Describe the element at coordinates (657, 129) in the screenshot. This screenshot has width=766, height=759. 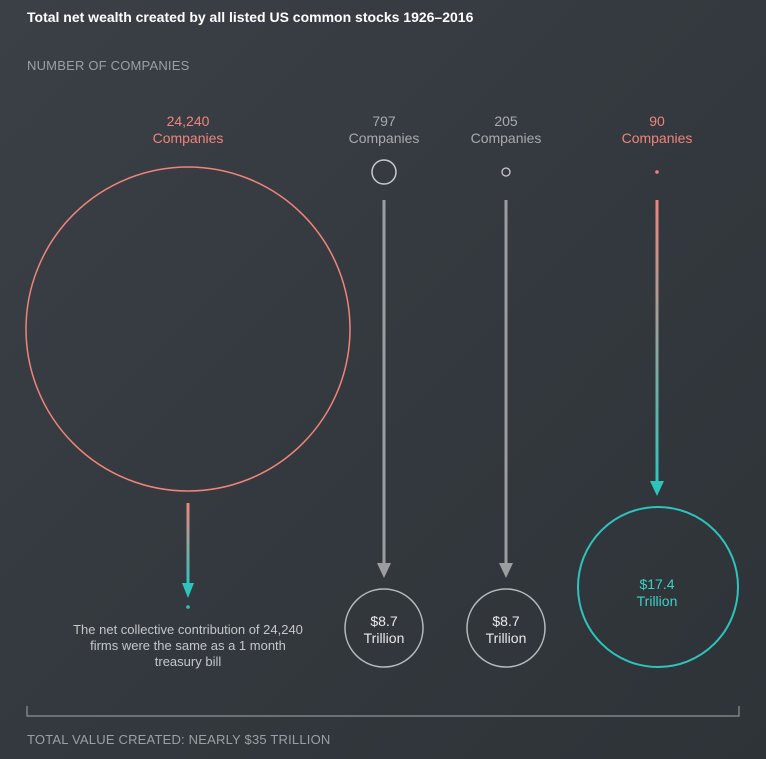
I see `group-label-90: 90 Companies` at that location.